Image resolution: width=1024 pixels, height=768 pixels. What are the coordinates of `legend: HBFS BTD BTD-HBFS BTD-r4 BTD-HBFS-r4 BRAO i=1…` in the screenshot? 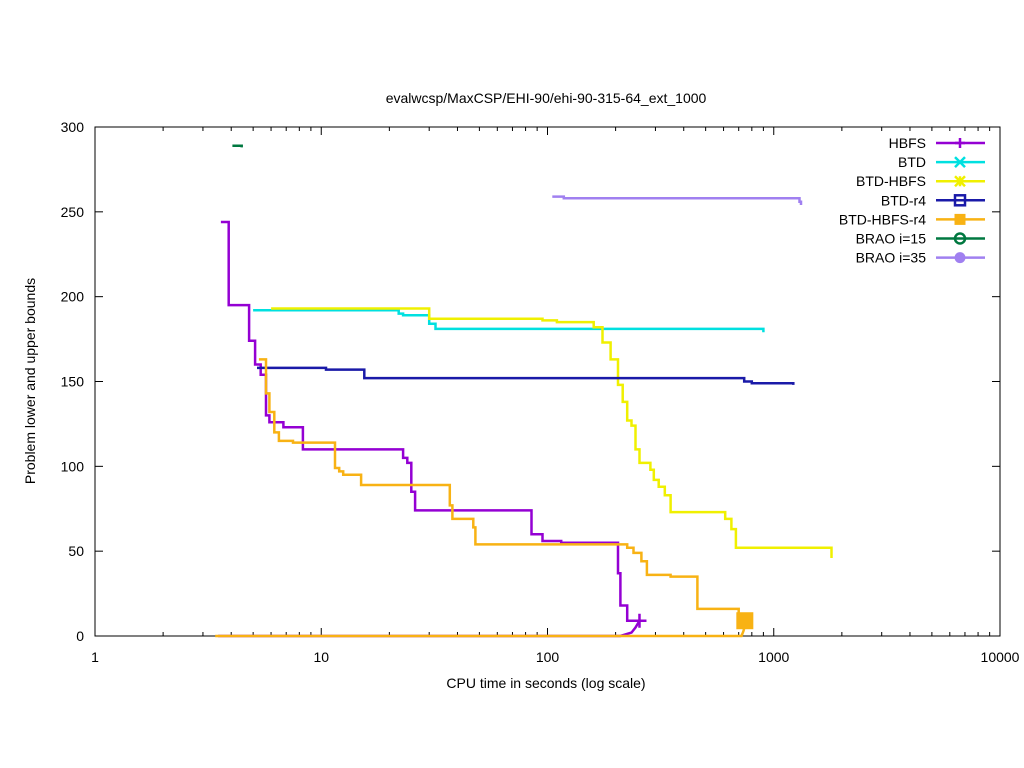 It's located at (912, 200).